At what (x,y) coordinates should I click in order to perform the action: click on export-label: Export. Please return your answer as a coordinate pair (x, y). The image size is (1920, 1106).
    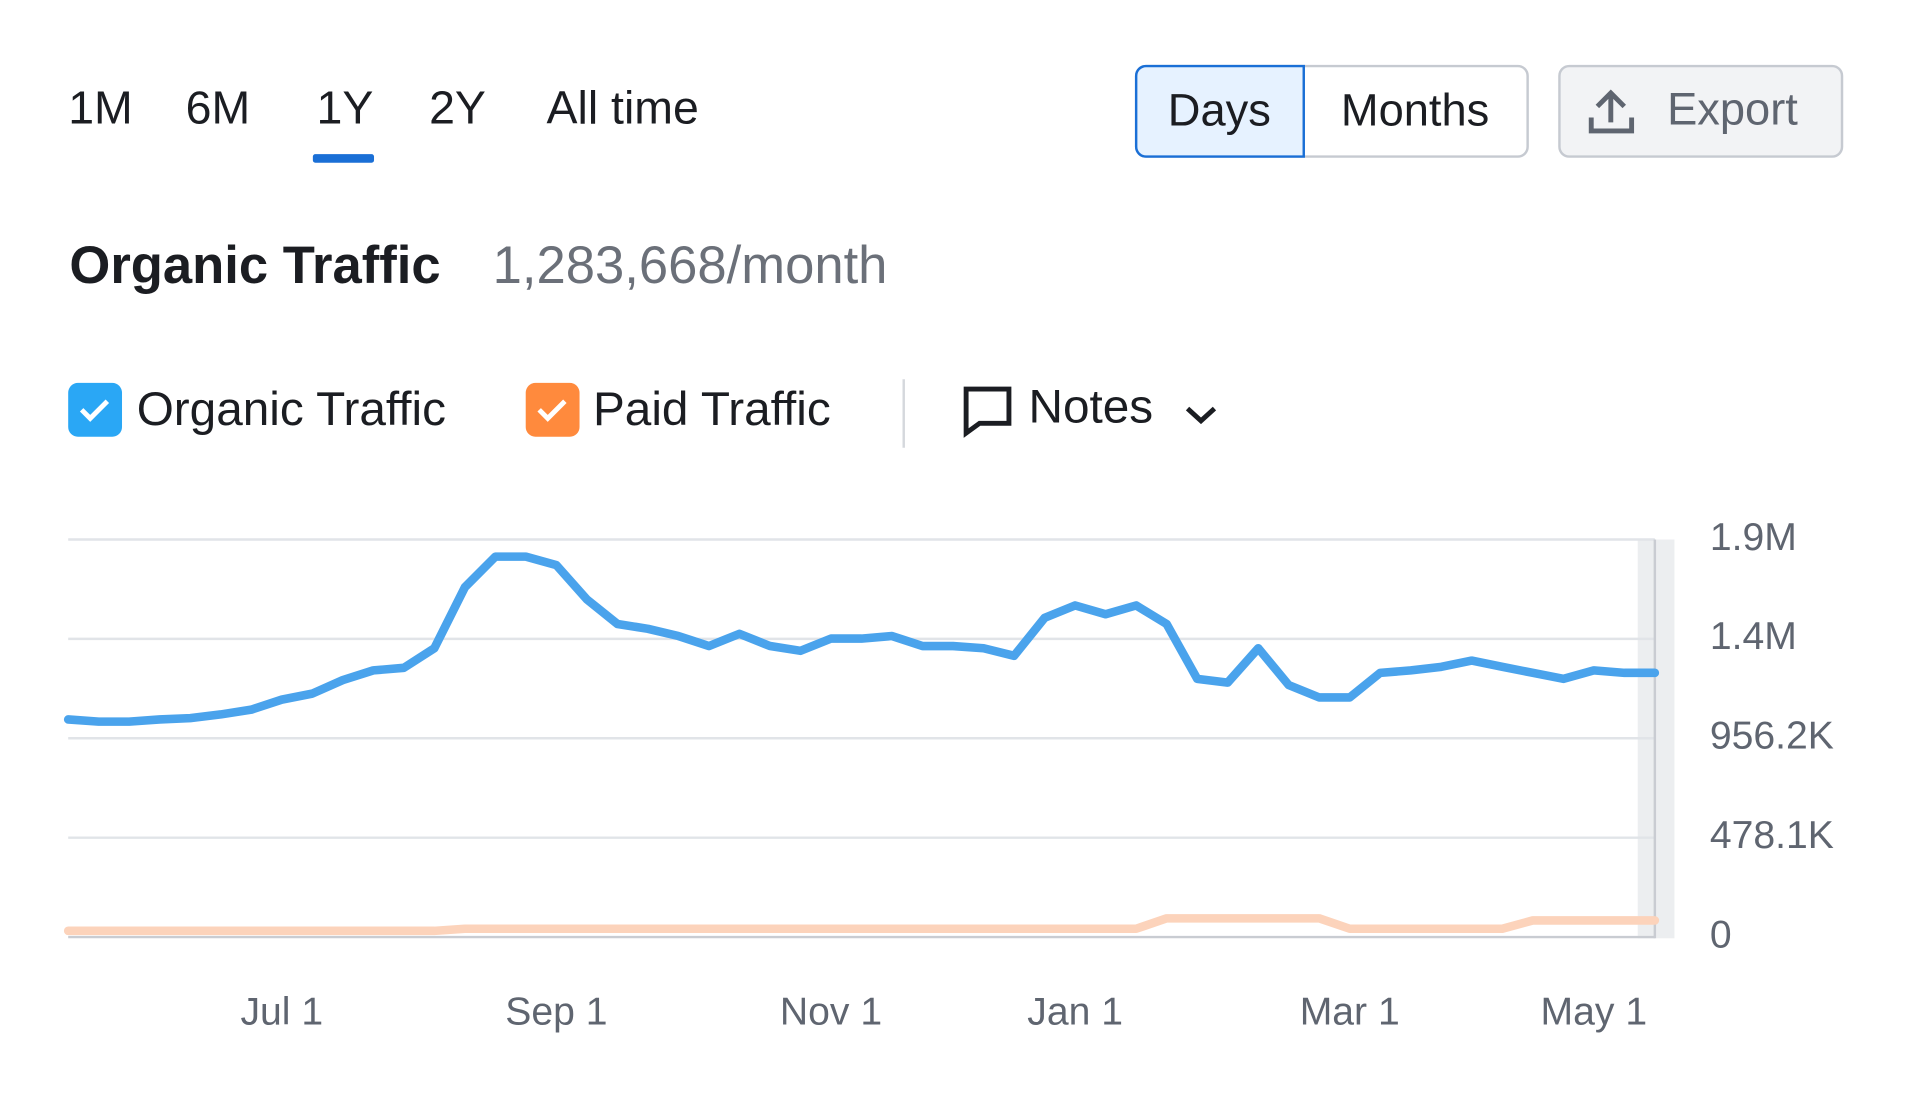
    Looking at the image, I should click on (1732, 108).